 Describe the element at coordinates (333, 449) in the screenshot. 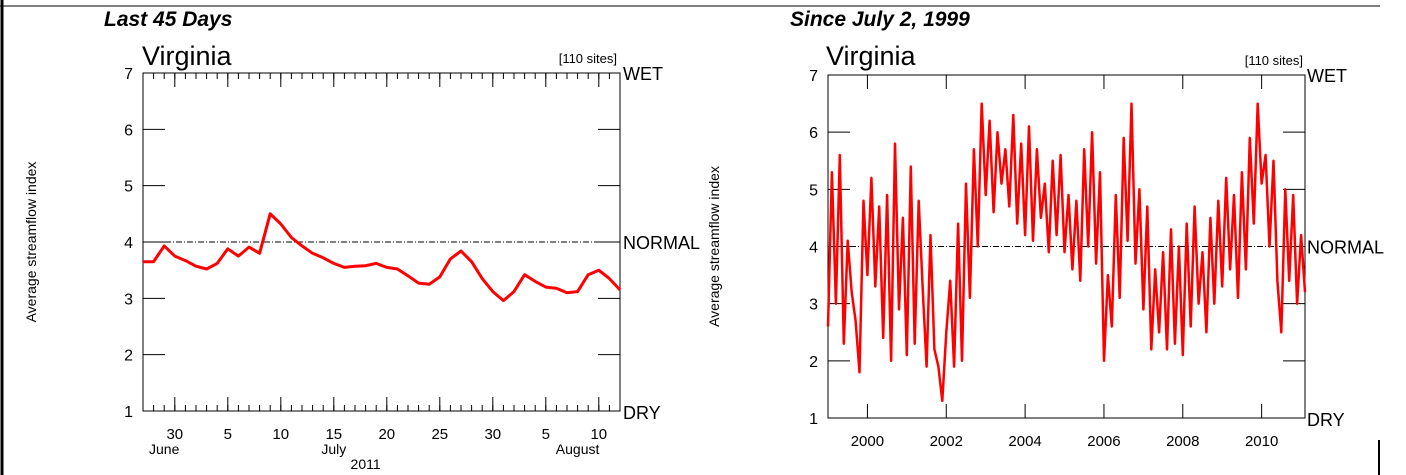

I see `month-label: July` at that location.